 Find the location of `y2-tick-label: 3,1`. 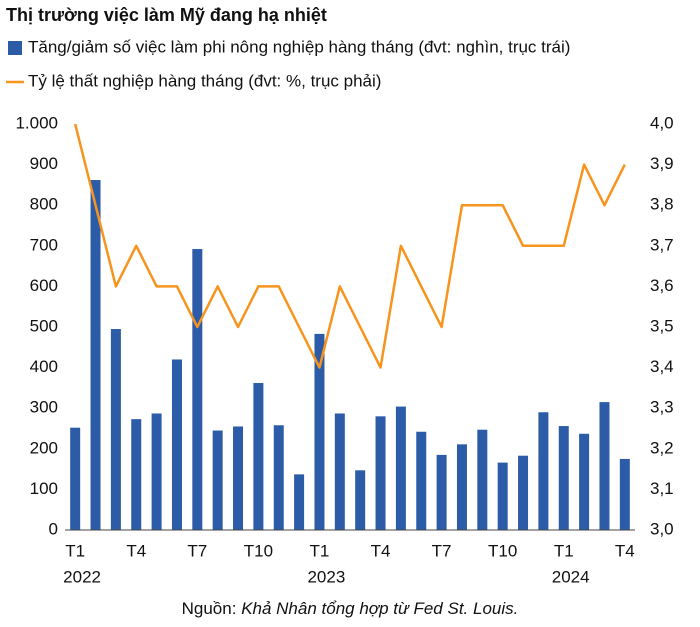

y2-tick-label: 3,1 is located at coordinates (662, 488).